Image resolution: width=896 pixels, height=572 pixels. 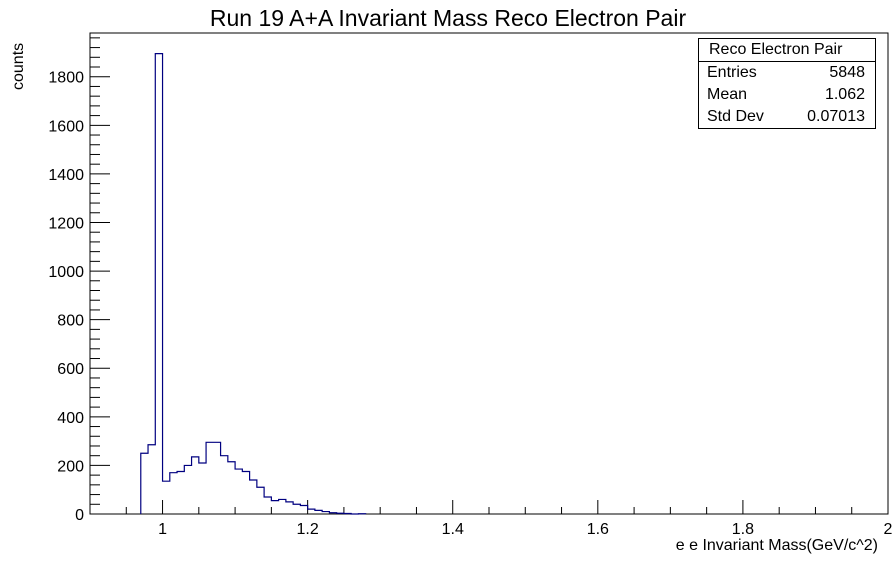 I want to click on x-tick-label: 1.4, so click(x=453, y=529).